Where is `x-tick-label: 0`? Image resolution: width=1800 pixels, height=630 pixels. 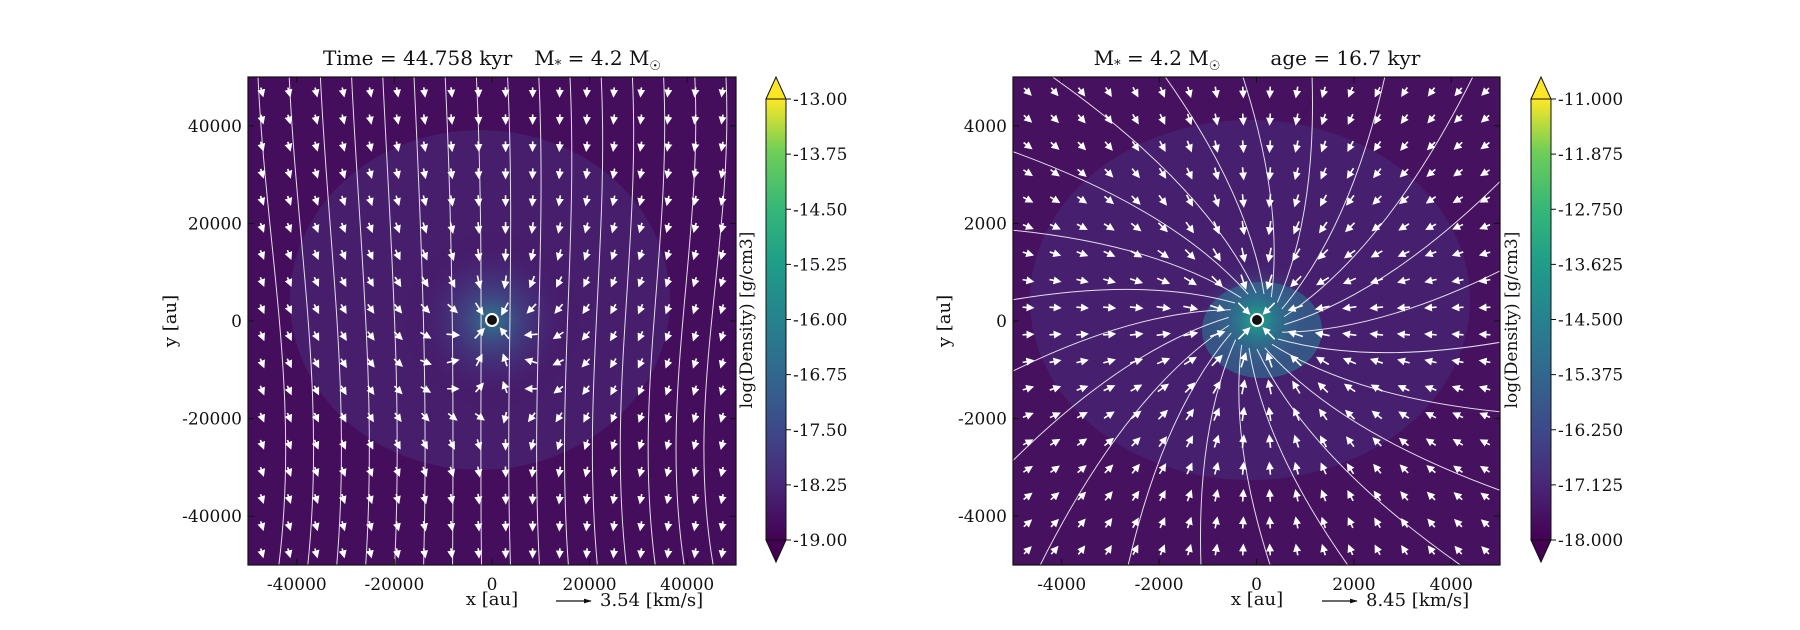 x-tick-label: 0 is located at coordinates (1256, 585).